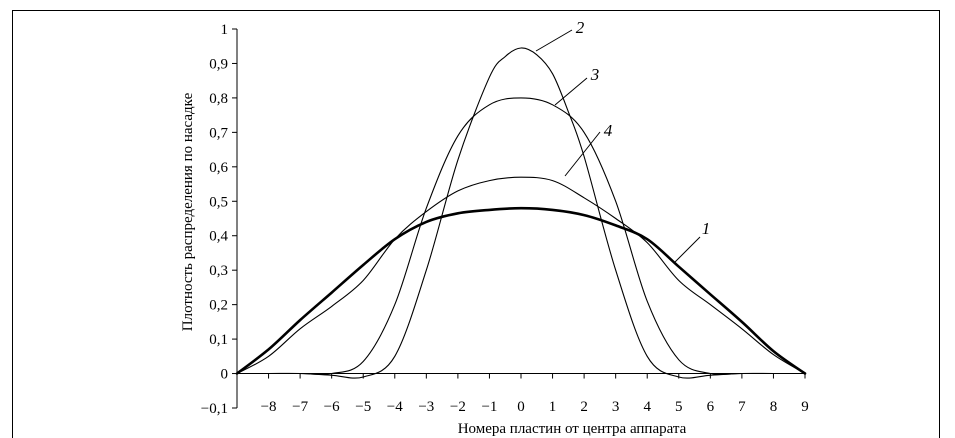 Image resolution: width=955 pixels, height=438 pixels. What do you see at coordinates (300, 407) in the screenshot?
I see `x-tick-label: −7` at bounding box center [300, 407].